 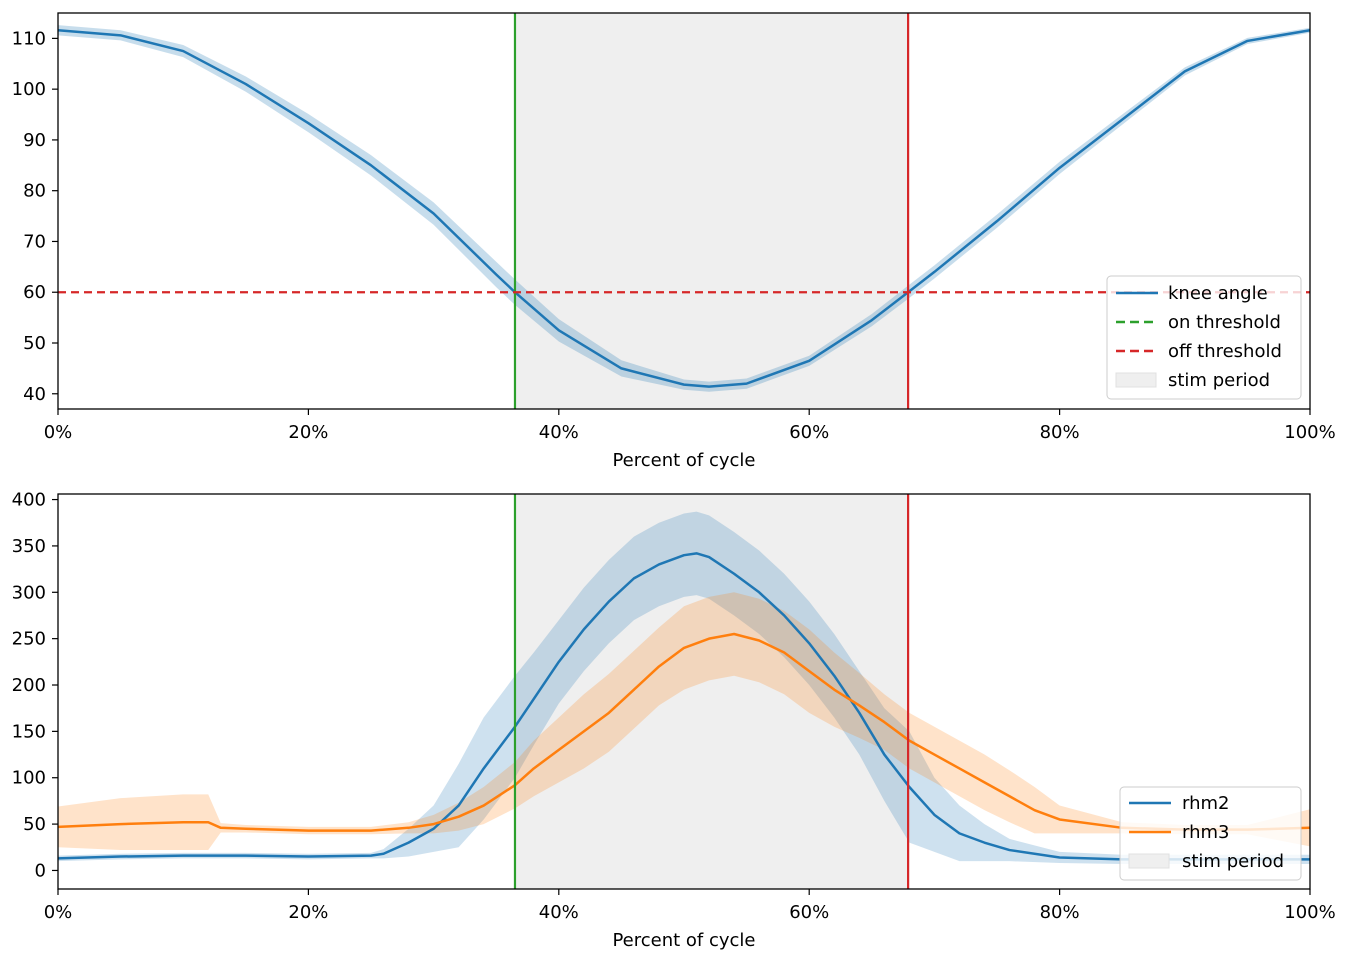 What do you see at coordinates (1225, 351) in the screenshot?
I see `legend-label-off-threshold: off threshold` at bounding box center [1225, 351].